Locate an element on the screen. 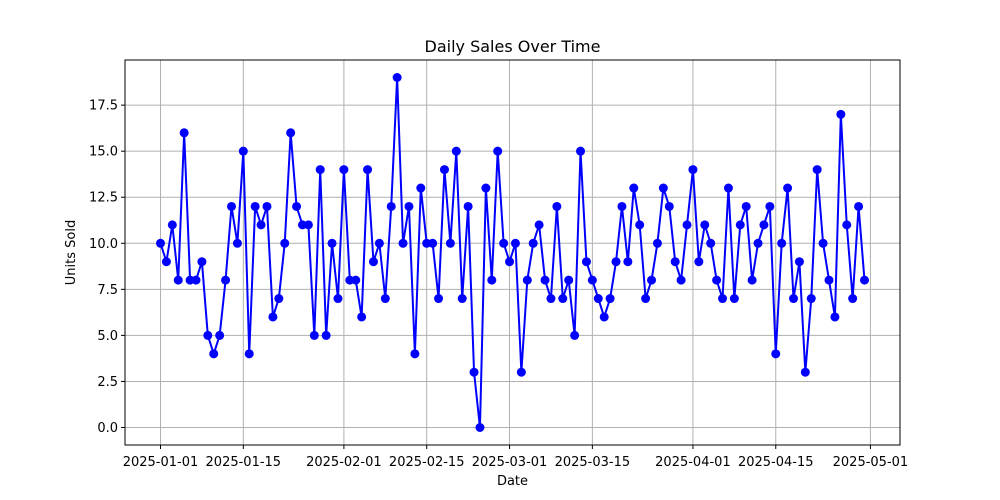  y-tick-label: 0.0 is located at coordinates (107, 428).